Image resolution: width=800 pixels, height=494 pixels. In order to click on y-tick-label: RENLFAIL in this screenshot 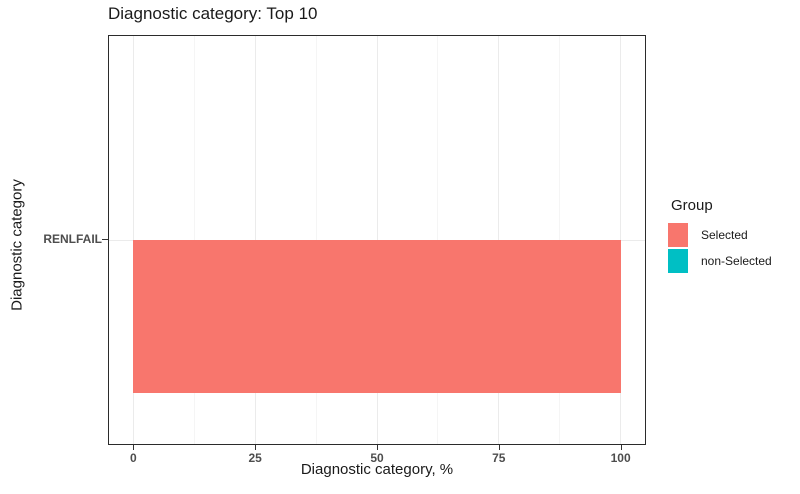, I will do `click(72, 239)`.